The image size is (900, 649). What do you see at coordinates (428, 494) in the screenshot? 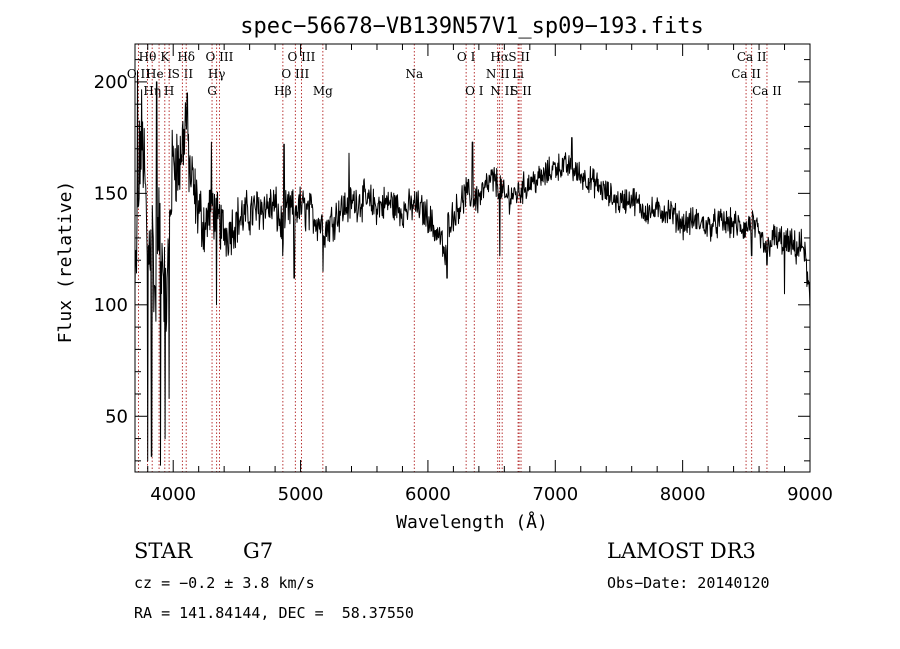
I see `x-tick-label: 6000` at bounding box center [428, 494].